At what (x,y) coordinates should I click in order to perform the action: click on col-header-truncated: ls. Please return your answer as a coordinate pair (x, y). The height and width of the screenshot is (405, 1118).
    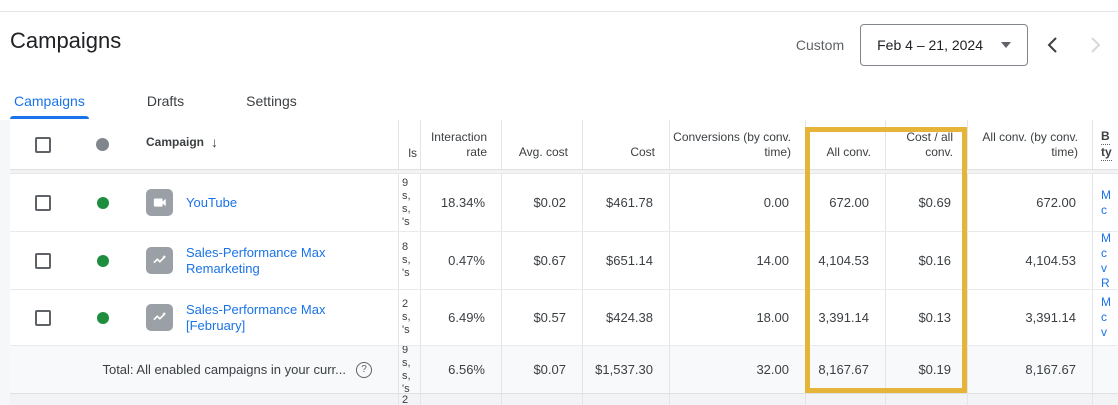
    Looking at the image, I should click on (409, 144).